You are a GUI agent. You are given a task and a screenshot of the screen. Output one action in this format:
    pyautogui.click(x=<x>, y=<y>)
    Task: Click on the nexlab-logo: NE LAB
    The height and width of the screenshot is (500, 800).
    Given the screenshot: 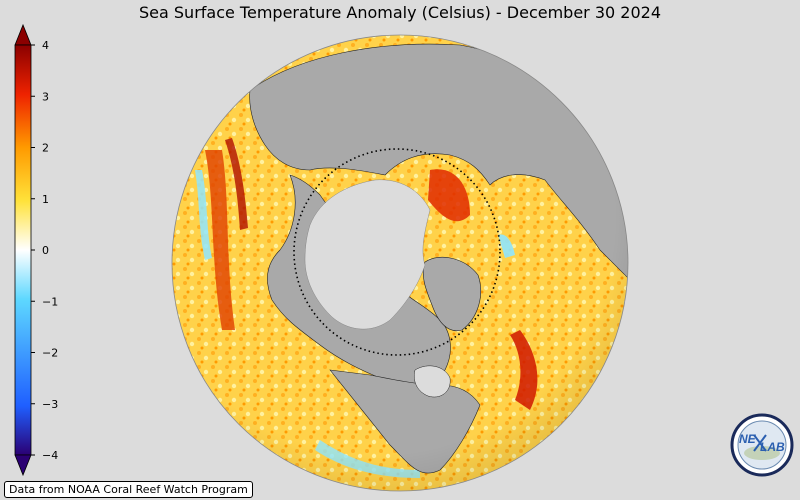 What is the action you would take?
    pyautogui.click(x=762, y=445)
    